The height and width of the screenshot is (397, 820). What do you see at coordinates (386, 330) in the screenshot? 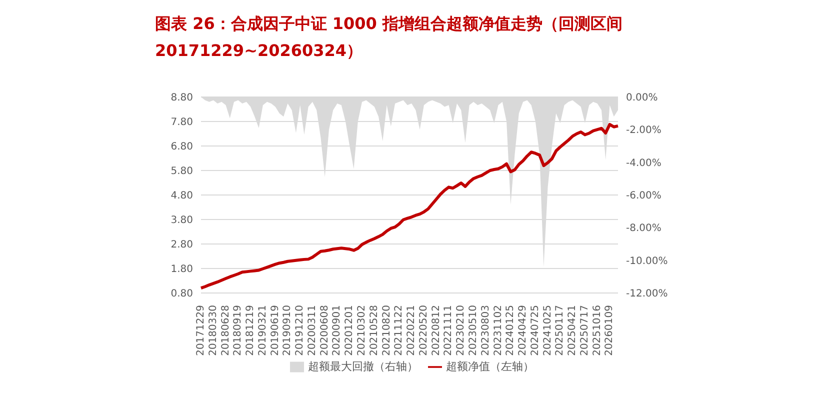
I see `x-tick-label: 20210820` at bounding box center [386, 330].